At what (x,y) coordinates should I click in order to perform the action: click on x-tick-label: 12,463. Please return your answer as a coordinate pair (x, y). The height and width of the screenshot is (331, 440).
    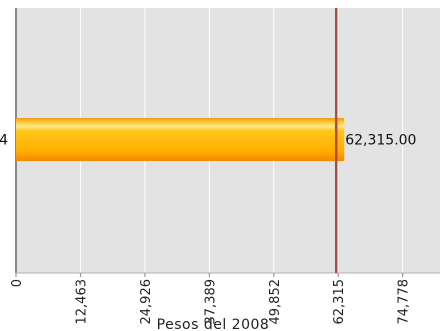
    Looking at the image, I should click on (81, 302).